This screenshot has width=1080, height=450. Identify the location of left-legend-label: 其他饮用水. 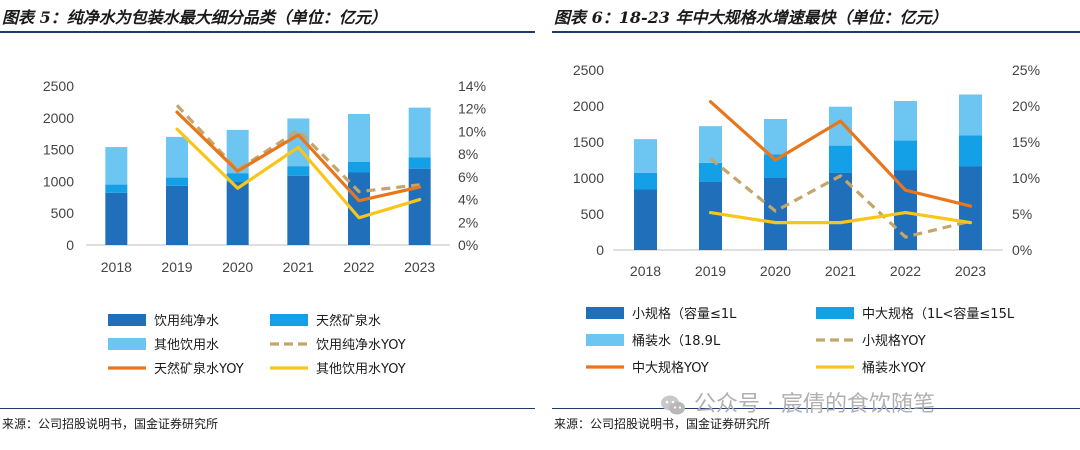
(186, 345).